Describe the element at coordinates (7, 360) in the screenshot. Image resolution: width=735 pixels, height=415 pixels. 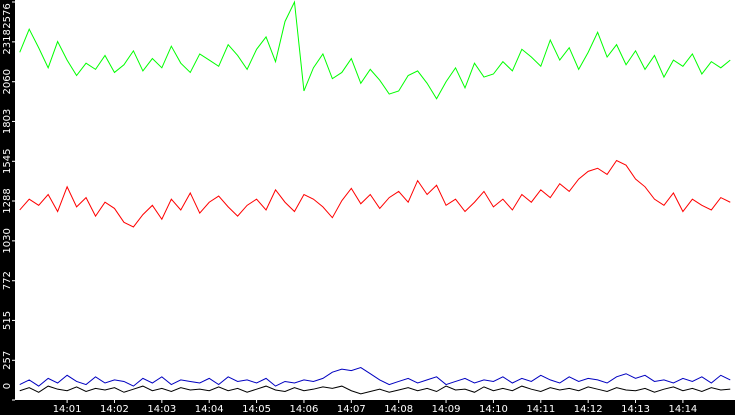
I see `y-tick-label: 257` at that location.